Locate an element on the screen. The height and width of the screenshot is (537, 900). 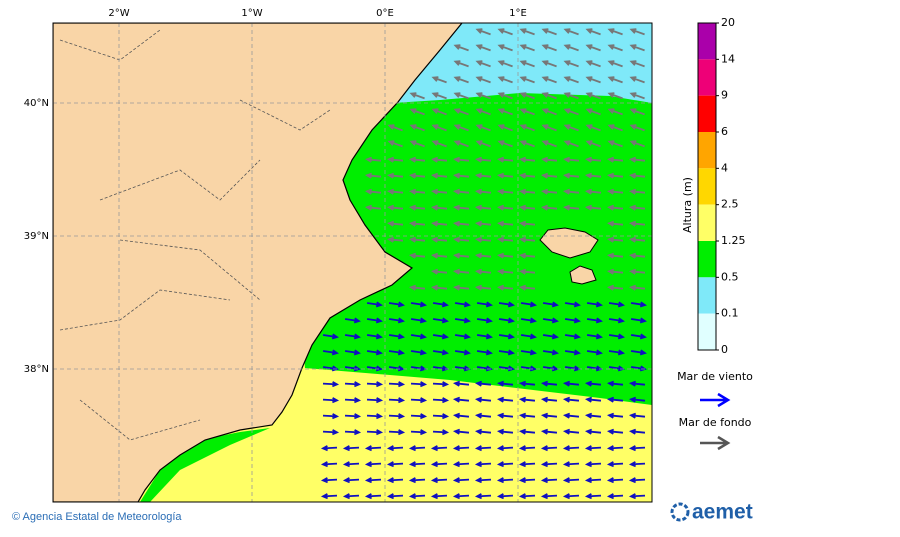
legend-wind-sea: Mar de viento is located at coordinates (715, 376).